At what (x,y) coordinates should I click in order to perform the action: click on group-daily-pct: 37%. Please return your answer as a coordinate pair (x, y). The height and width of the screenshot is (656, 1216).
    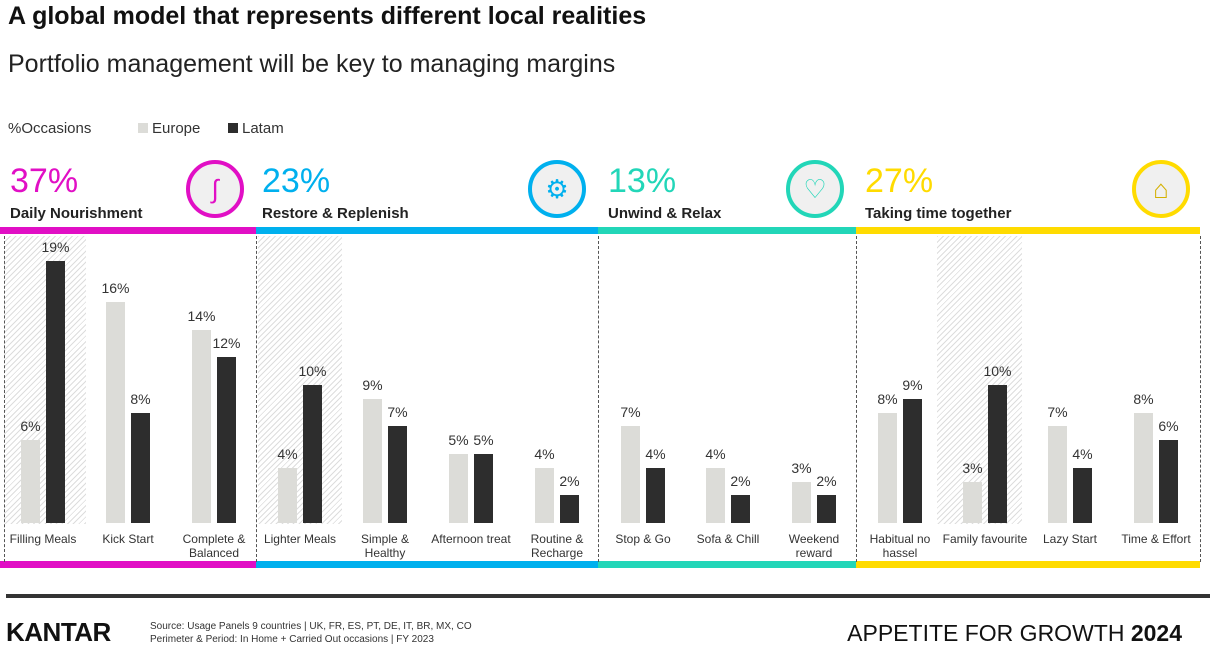
    Looking at the image, I should click on (44, 181).